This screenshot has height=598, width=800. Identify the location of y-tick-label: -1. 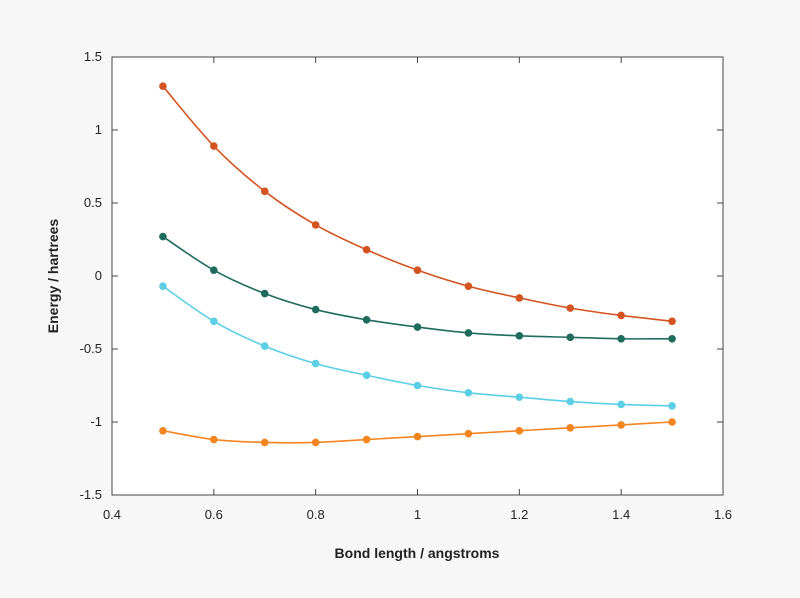
(96, 421).